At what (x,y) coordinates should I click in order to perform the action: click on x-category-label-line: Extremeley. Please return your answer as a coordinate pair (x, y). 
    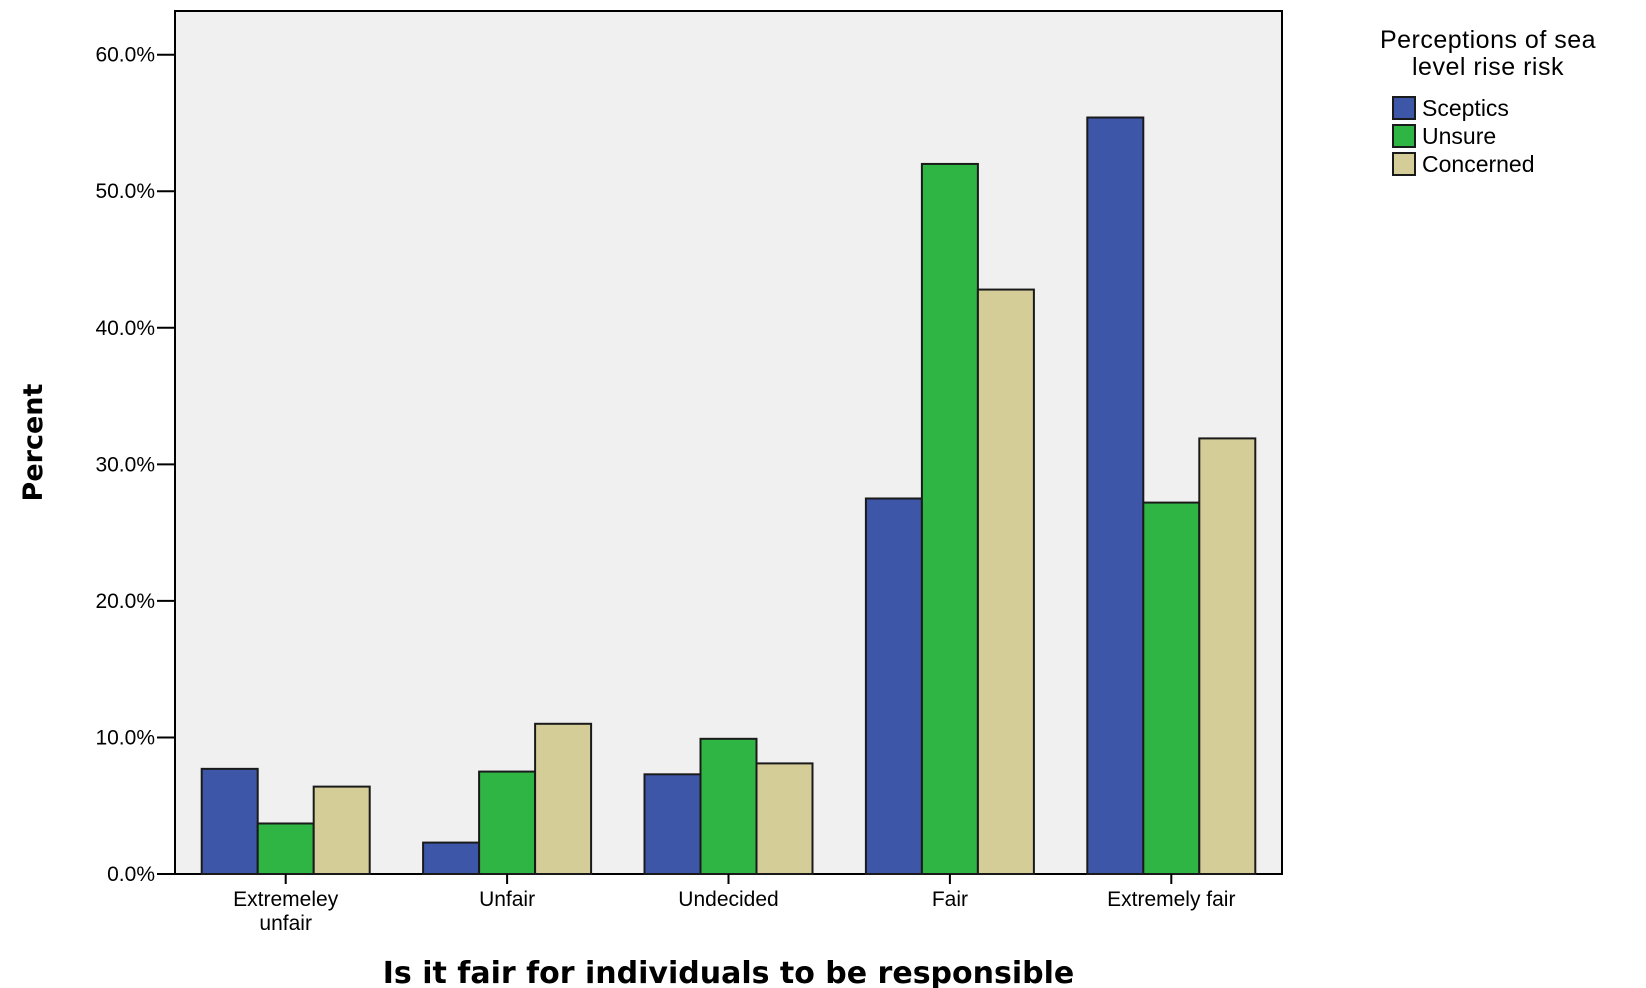
    Looking at the image, I should click on (286, 899).